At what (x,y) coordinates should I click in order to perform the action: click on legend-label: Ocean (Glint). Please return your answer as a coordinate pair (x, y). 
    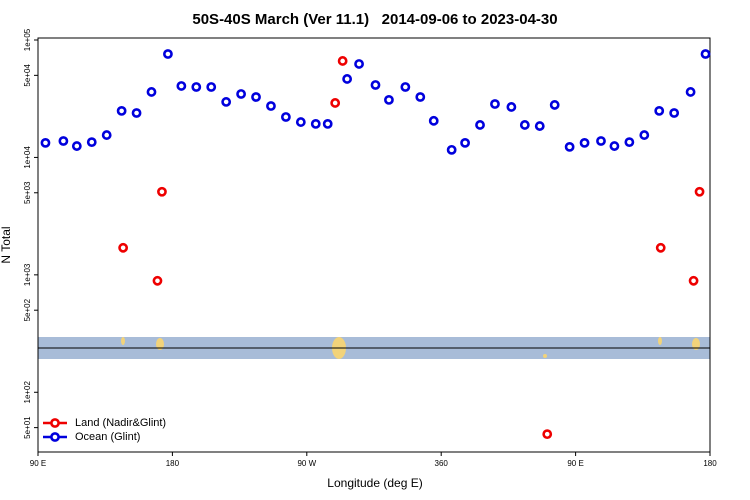
    Looking at the image, I should click on (107, 437).